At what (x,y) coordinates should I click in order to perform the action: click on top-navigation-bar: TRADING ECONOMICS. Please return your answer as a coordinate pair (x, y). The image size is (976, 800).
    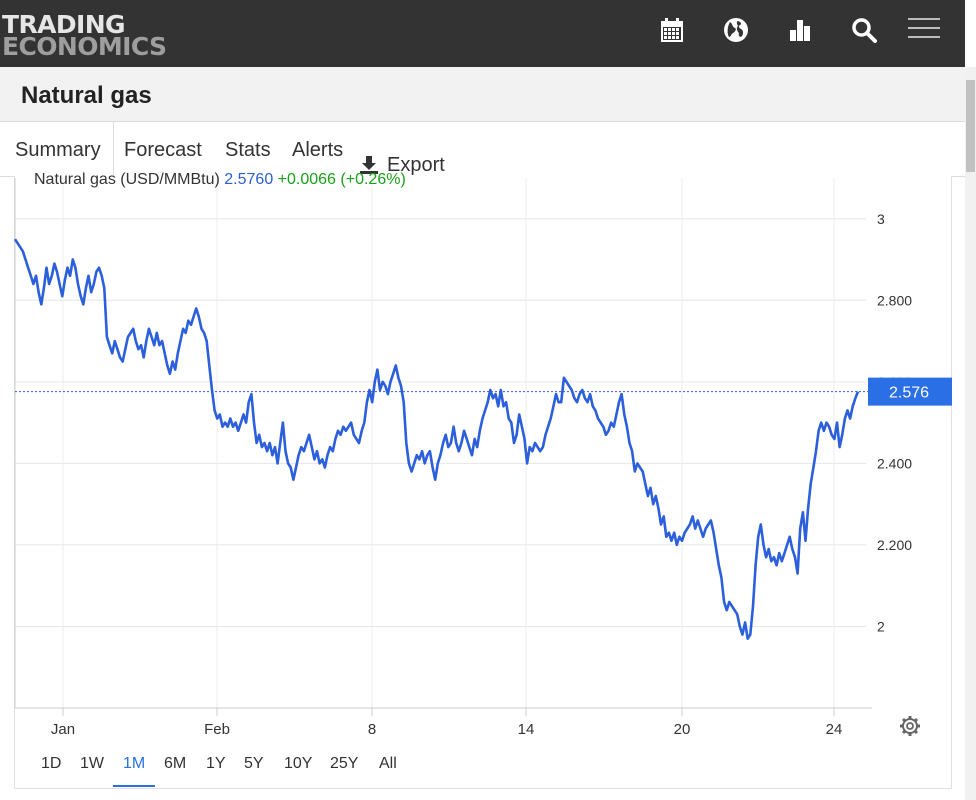
    Looking at the image, I should click on (482, 33).